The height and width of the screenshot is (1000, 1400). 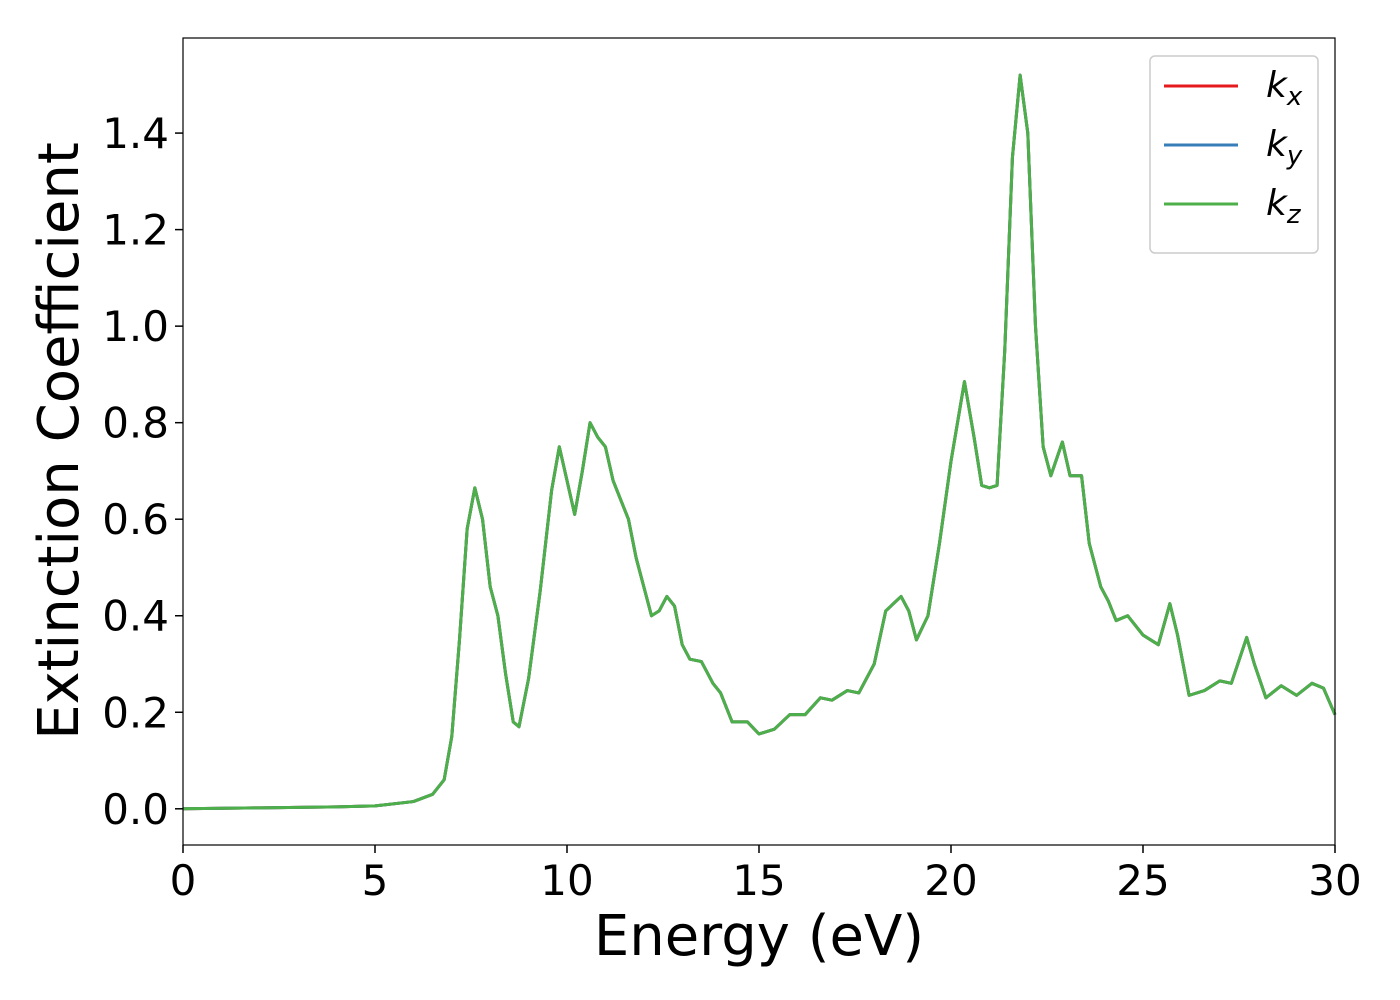 I want to click on y-tick-label: 1.4, so click(x=135, y=133).